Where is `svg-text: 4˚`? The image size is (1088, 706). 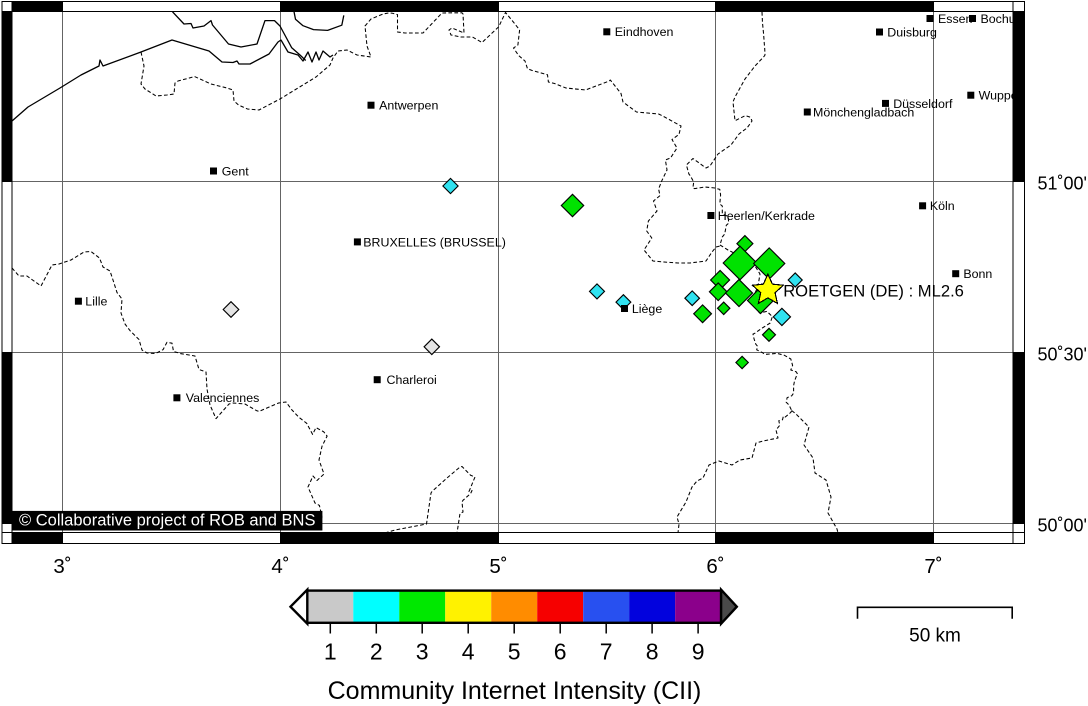 svg-text: 4˚ is located at coordinates (280, 566).